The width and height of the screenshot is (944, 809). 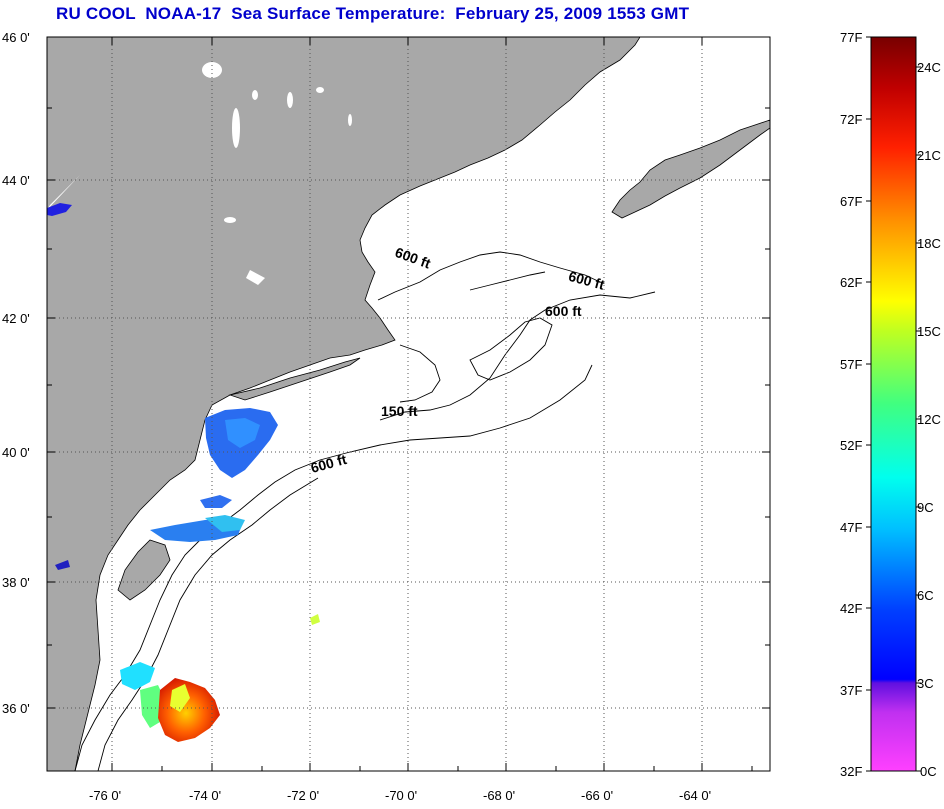 What do you see at coordinates (929, 419) in the screenshot?
I see `cb-label-12c: 12C` at bounding box center [929, 419].